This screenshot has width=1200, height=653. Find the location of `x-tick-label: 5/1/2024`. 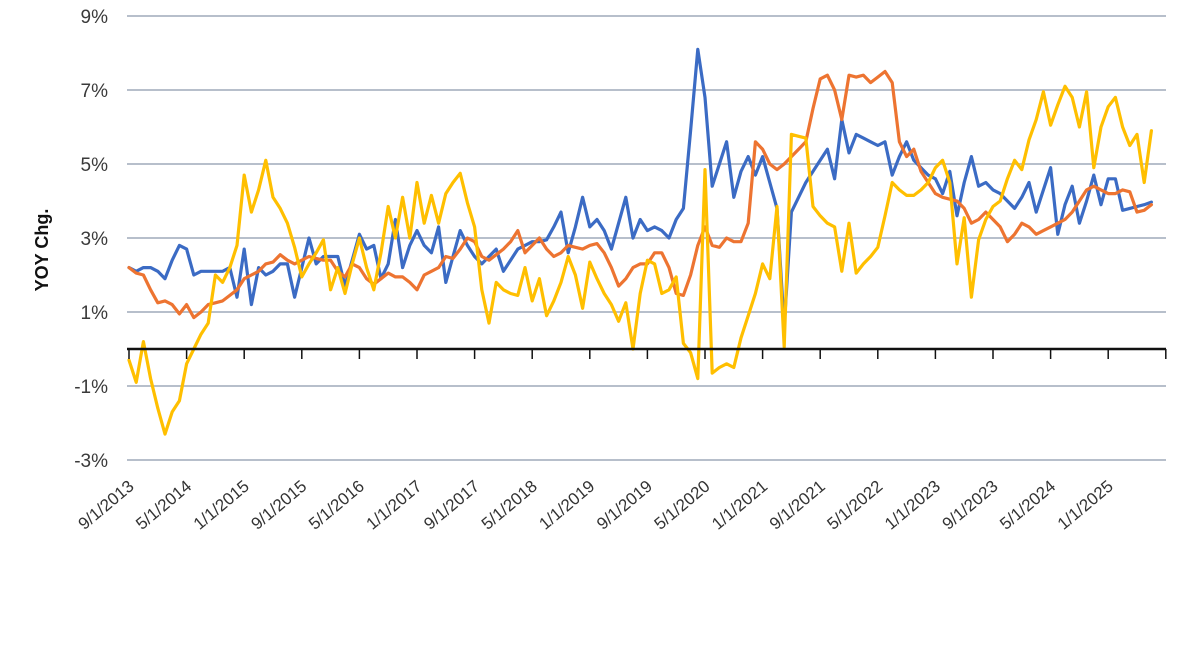

x-tick-label: 5/1/2024 is located at coordinates (1027, 505).